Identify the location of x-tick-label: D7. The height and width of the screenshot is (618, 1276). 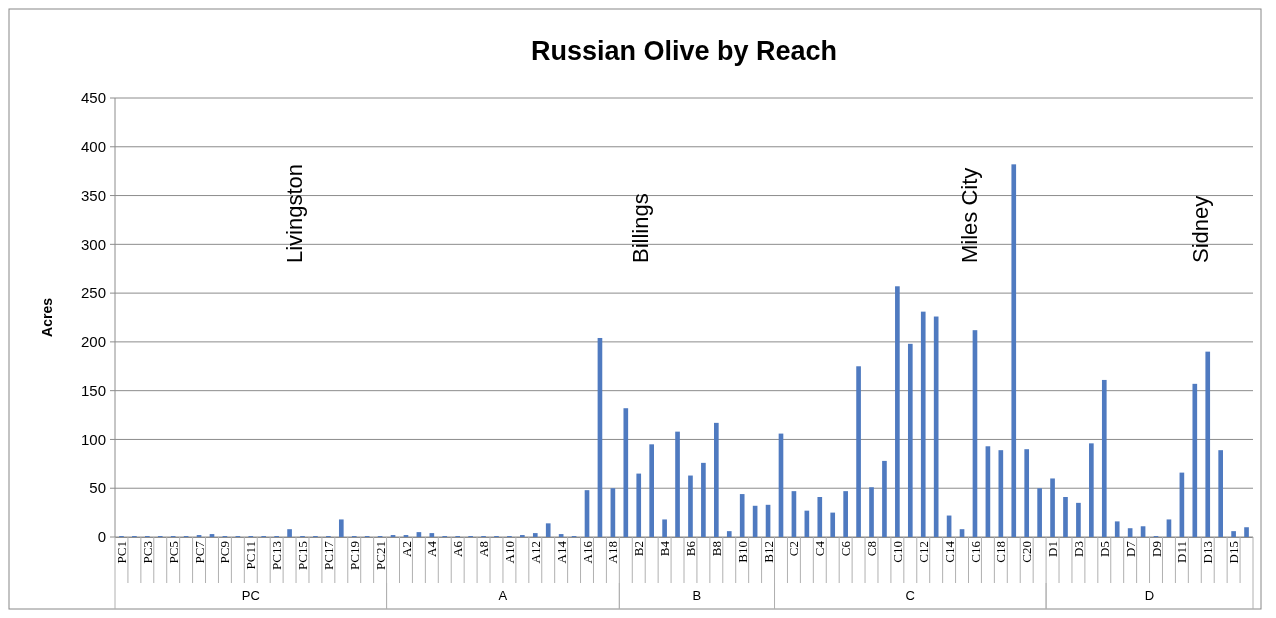
(1130, 548).